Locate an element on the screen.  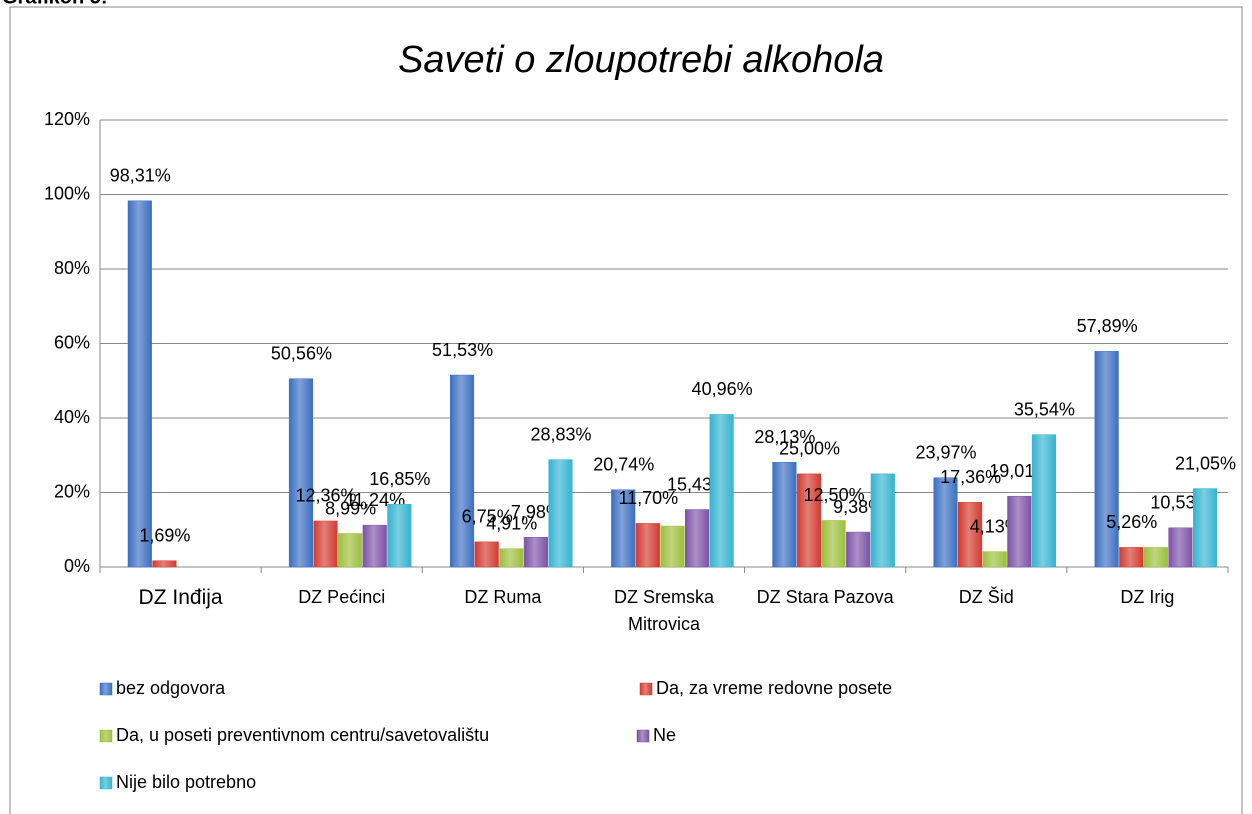
data-label: 51,53% is located at coordinates (462, 350).